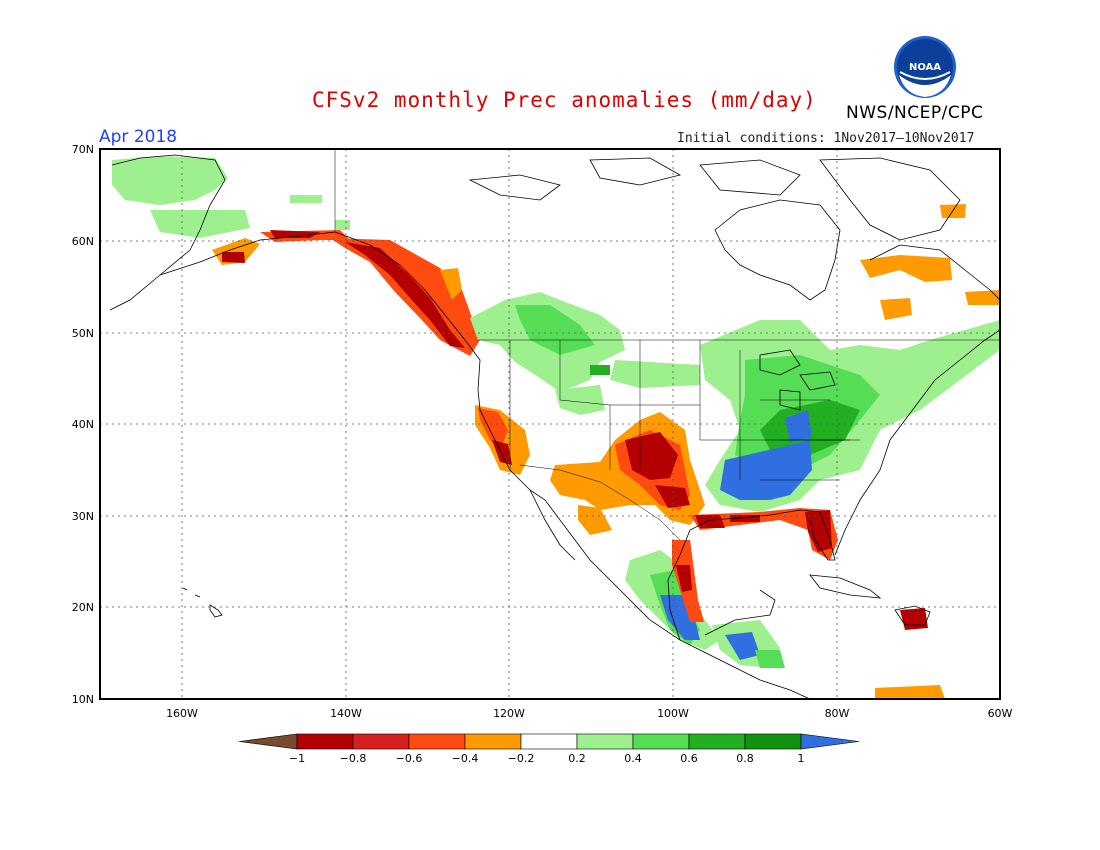 The width and height of the screenshot is (1100, 850). What do you see at coordinates (409, 758) in the screenshot?
I see `legend-label: −0.6` at bounding box center [409, 758].